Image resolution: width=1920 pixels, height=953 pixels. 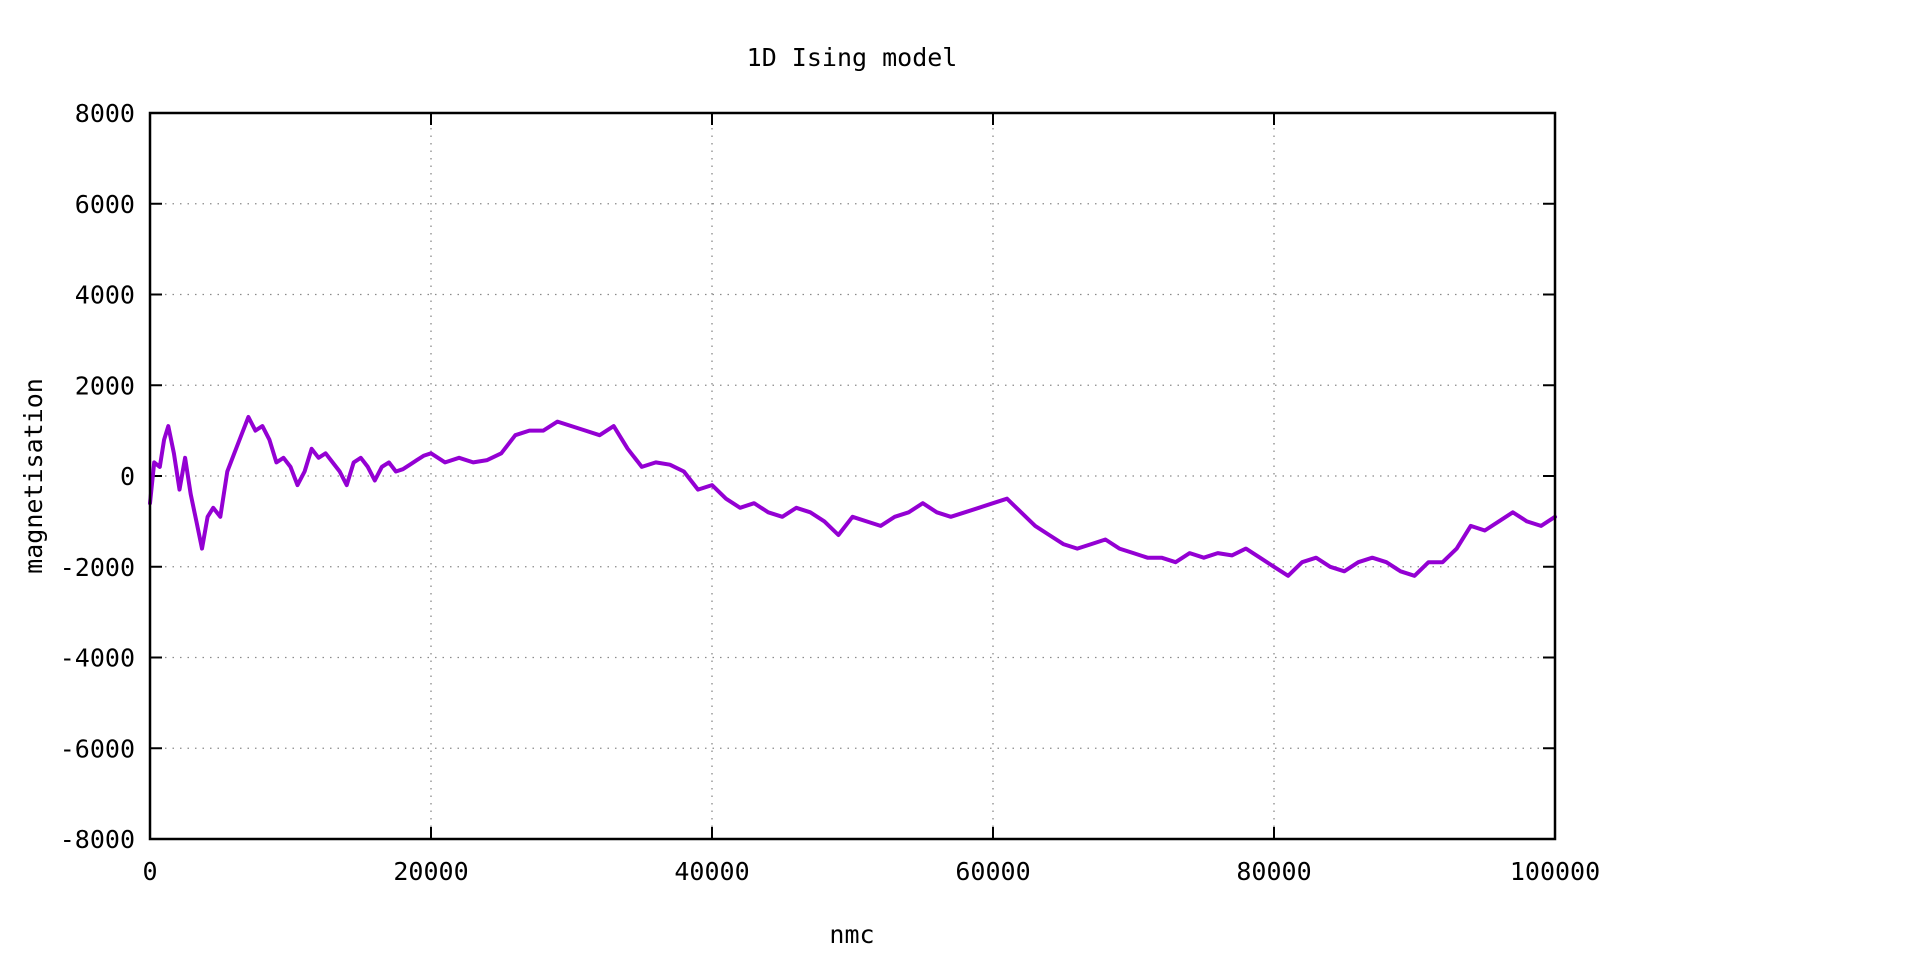 What do you see at coordinates (711, 871) in the screenshot?
I see `x-tick-label: 40000` at bounding box center [711, 871].